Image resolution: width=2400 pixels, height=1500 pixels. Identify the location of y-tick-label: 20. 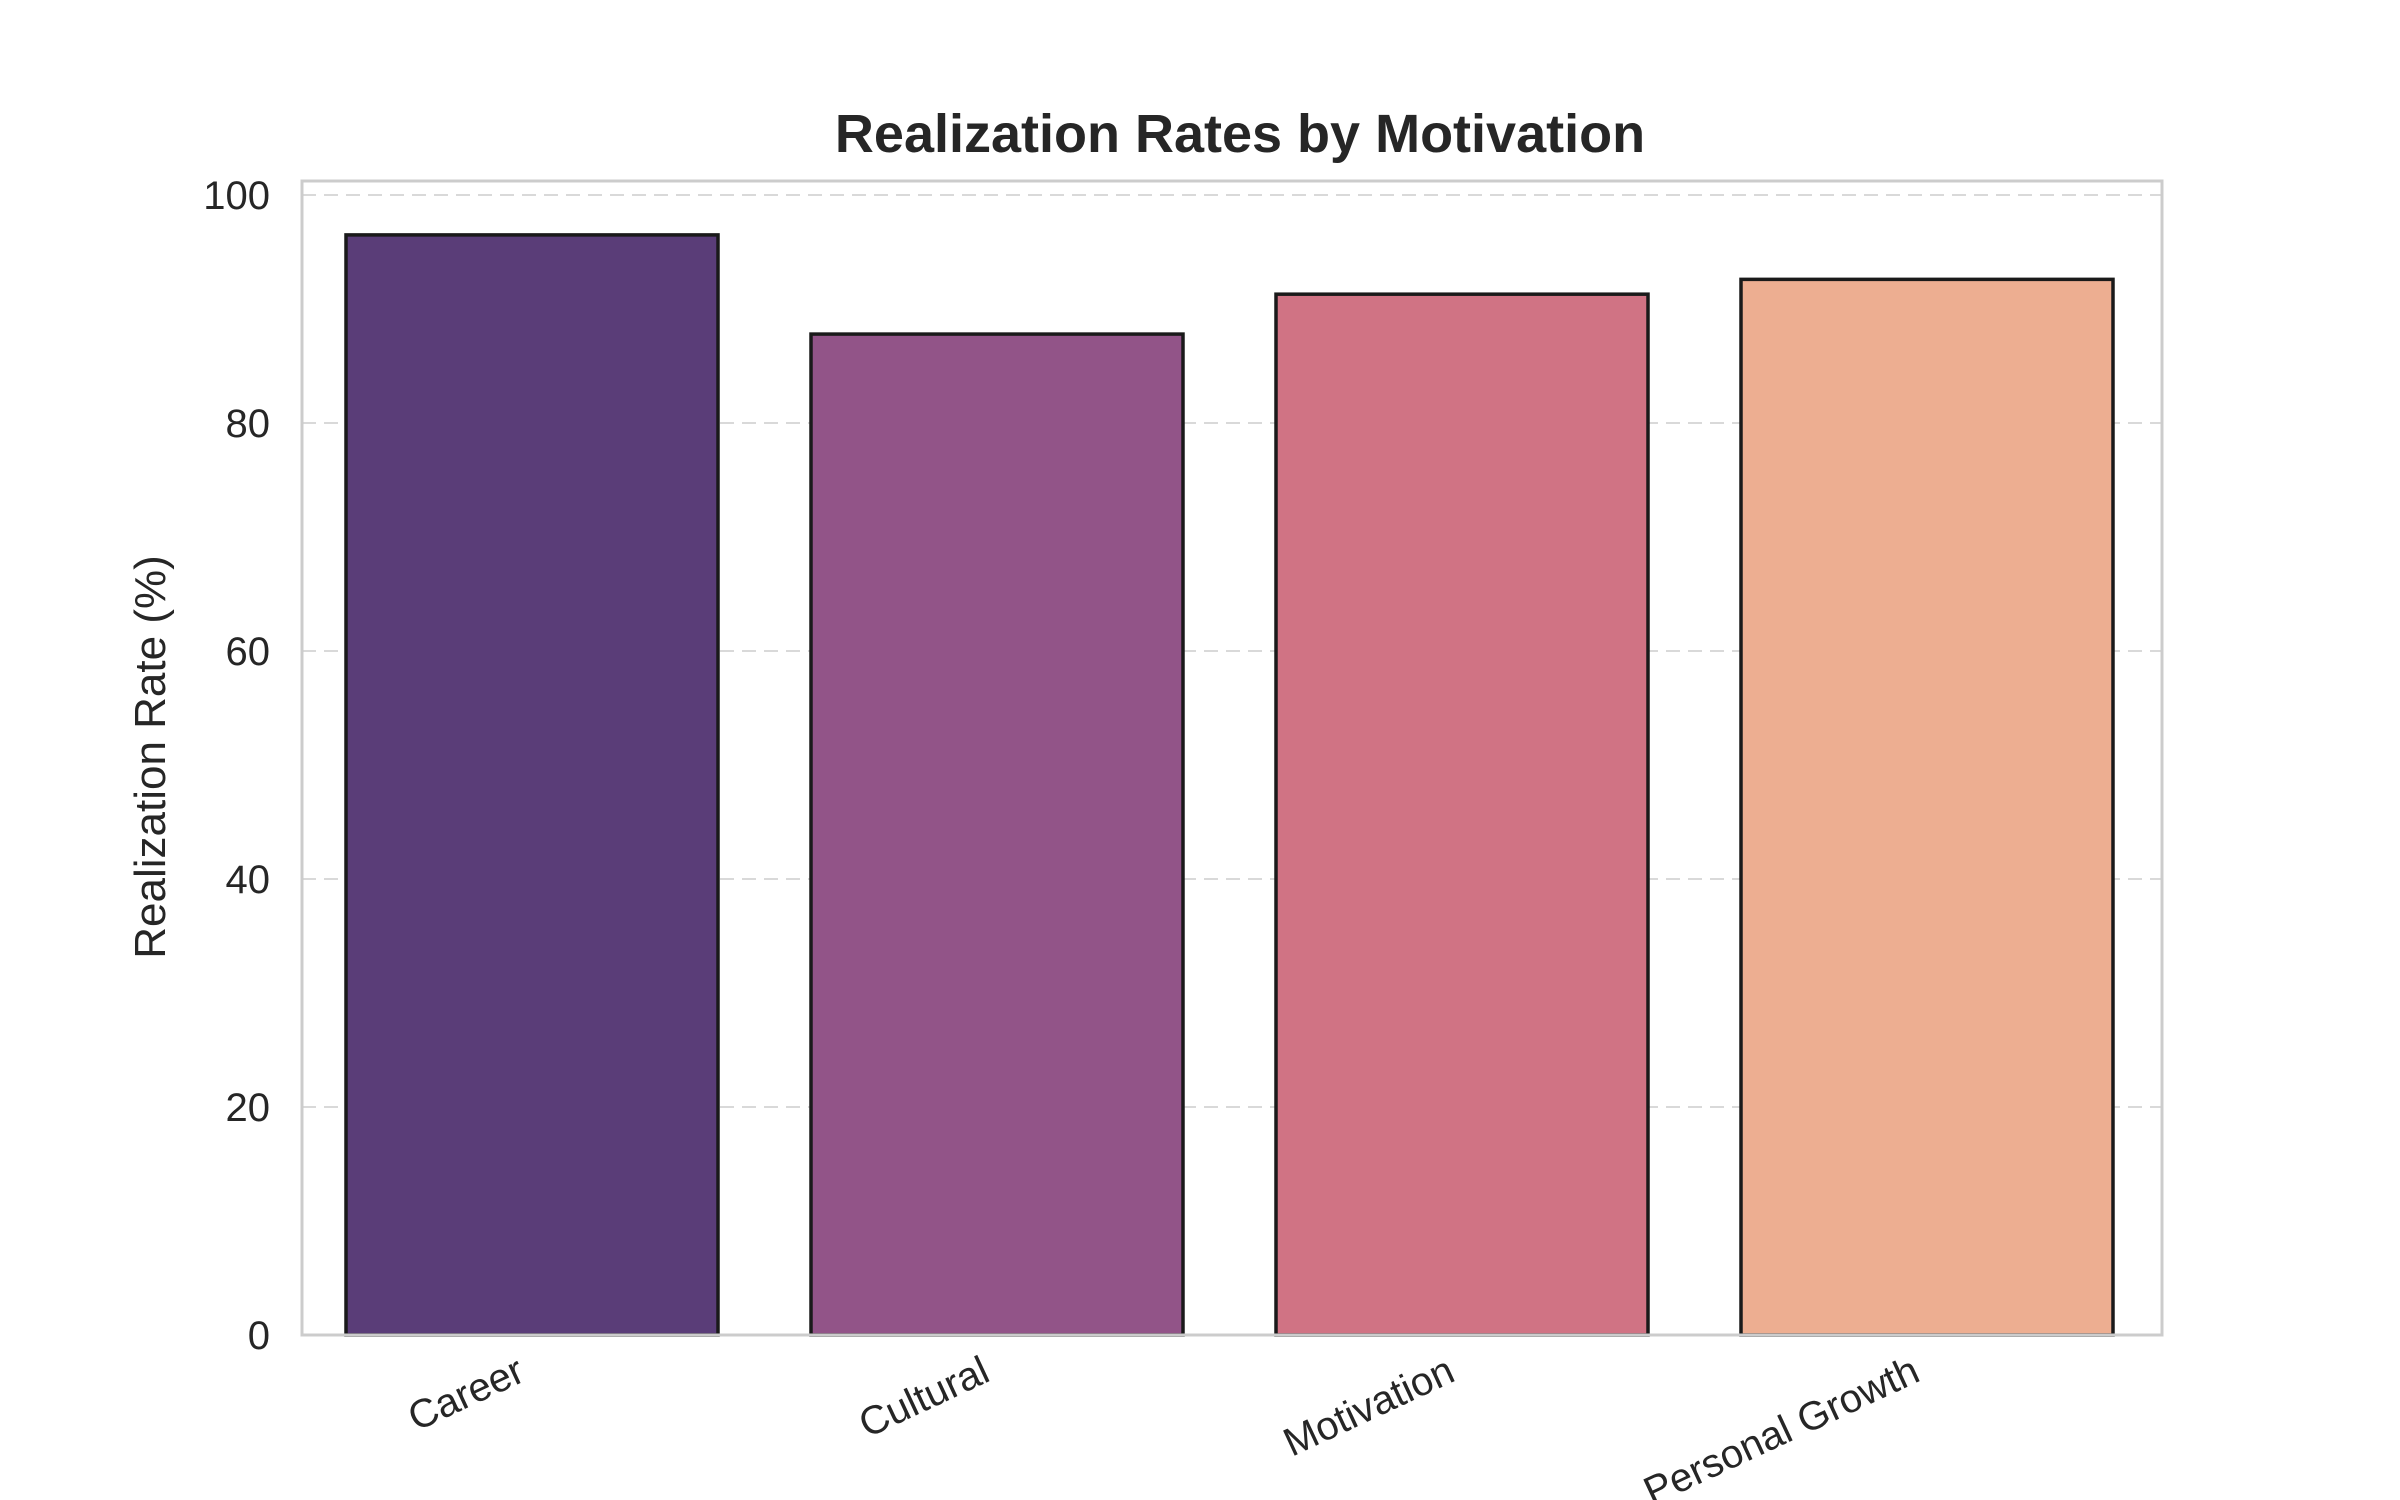
(248, 1108).